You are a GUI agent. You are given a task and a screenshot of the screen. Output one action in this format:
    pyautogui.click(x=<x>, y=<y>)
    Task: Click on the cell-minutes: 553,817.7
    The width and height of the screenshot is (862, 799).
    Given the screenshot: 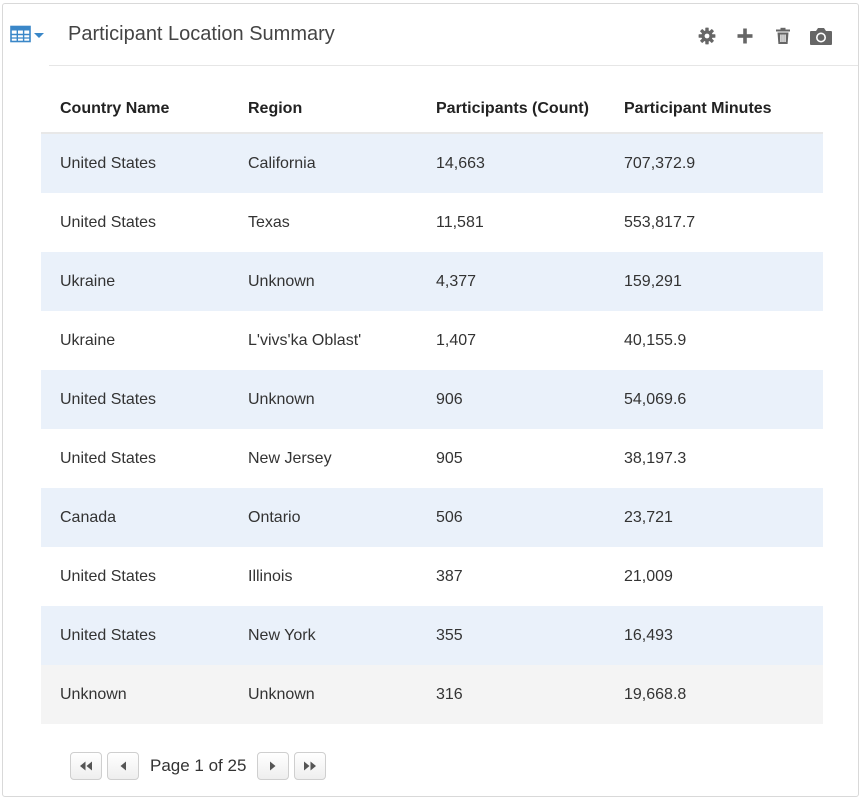 What is the action you would take?
    pyautogui.click(x=714, y=222)
    